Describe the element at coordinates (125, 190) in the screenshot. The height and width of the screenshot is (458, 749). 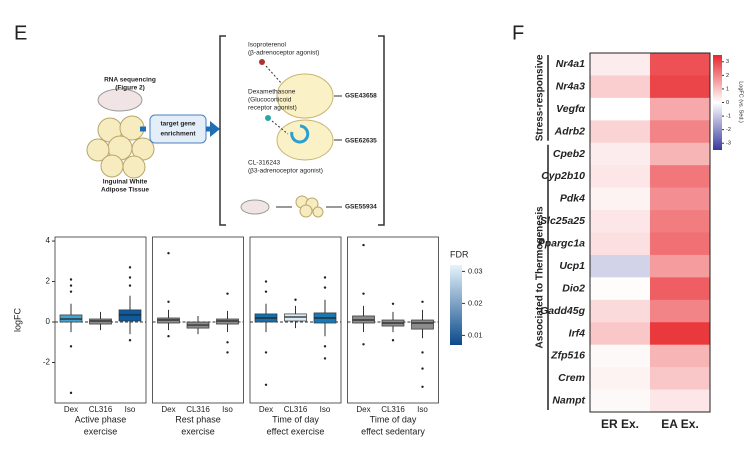
I see `diagram-text: Adipose Tissue` at that location.